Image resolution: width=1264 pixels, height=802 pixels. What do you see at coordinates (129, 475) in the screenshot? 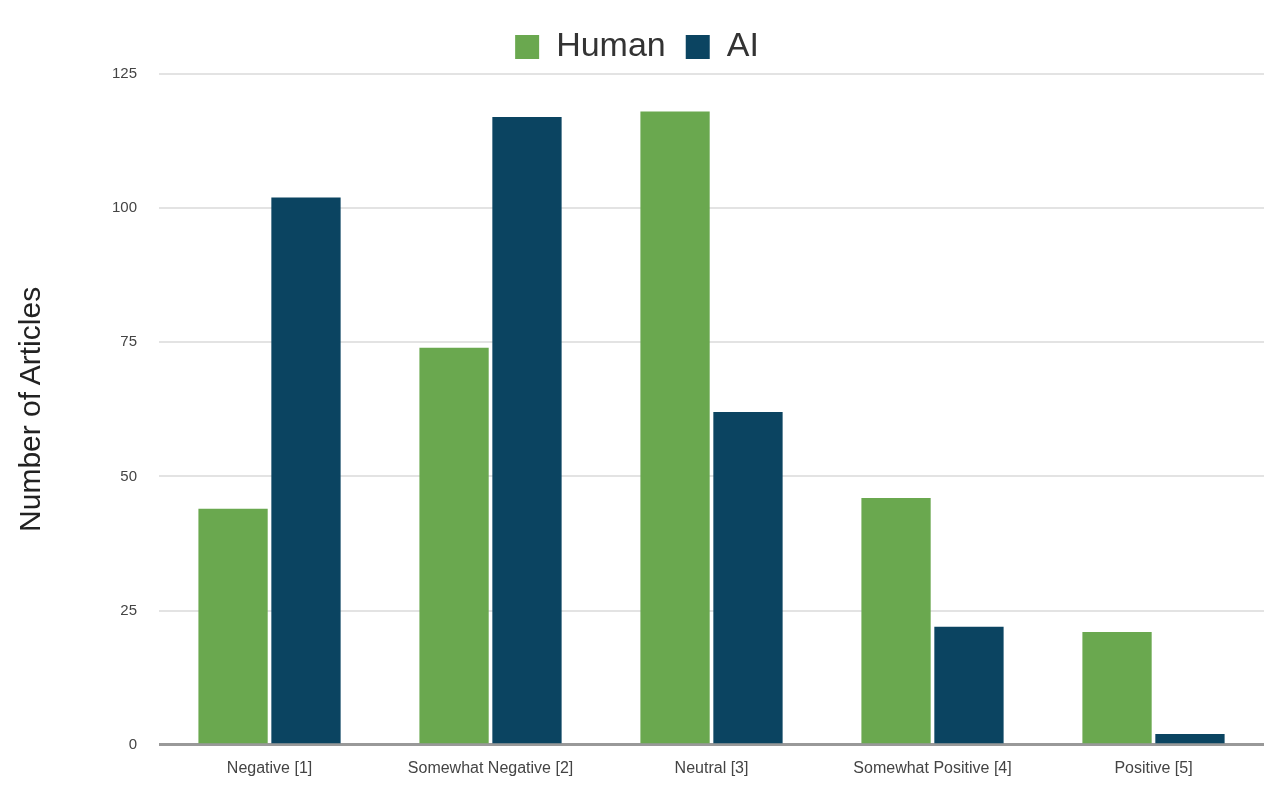
I see `y-tick-label: 50` at bounding box center [129, 475].